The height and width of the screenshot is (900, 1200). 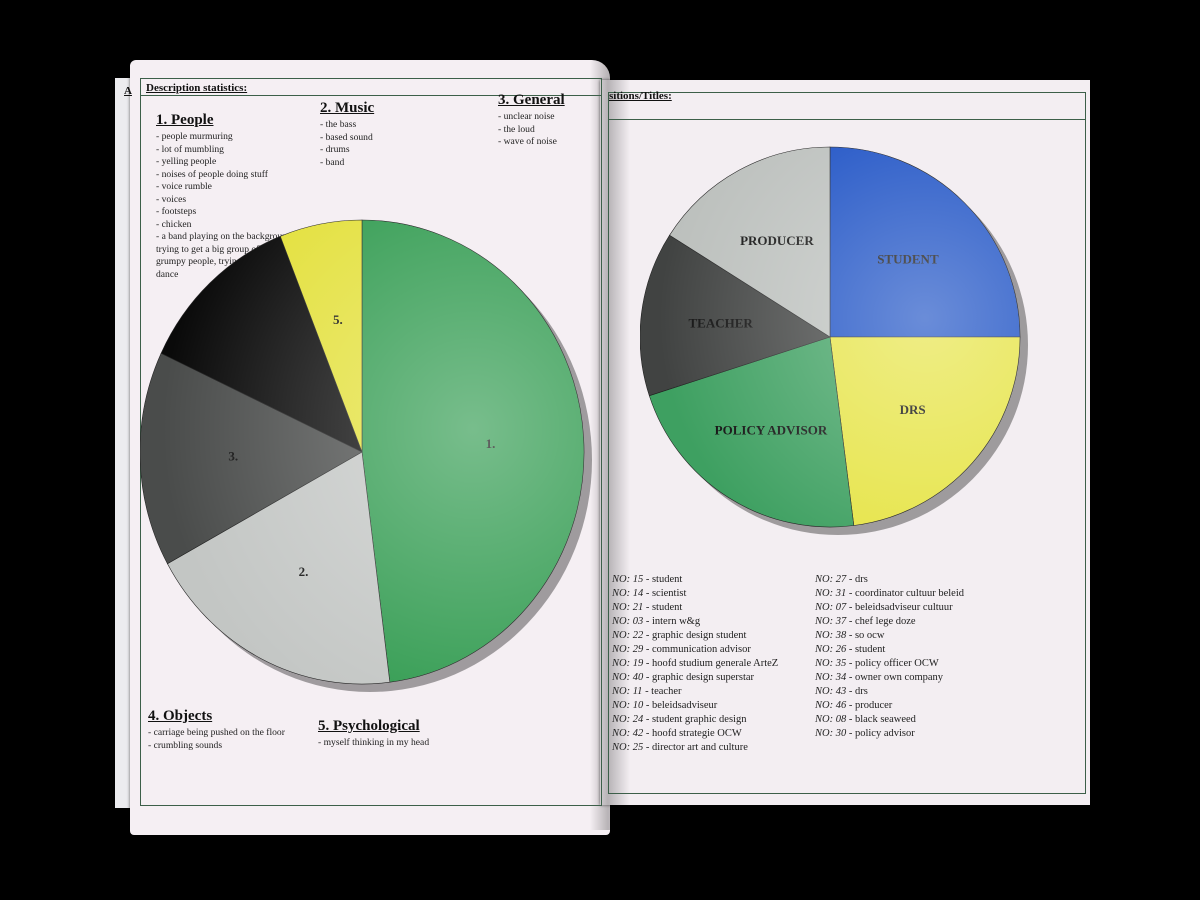 What do you see at coordinates (889, 664) in the screenshot?
I see `legend-row: NO: 35 - policy officer OCW` at bounding box center [889, 664].